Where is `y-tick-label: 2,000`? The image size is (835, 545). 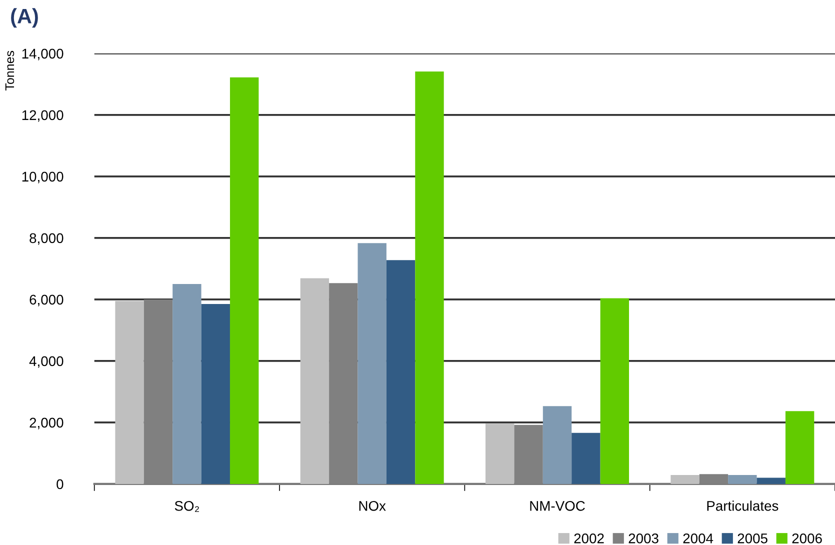 y-tick-label: 2,000 is located at coordinates (47, 424).